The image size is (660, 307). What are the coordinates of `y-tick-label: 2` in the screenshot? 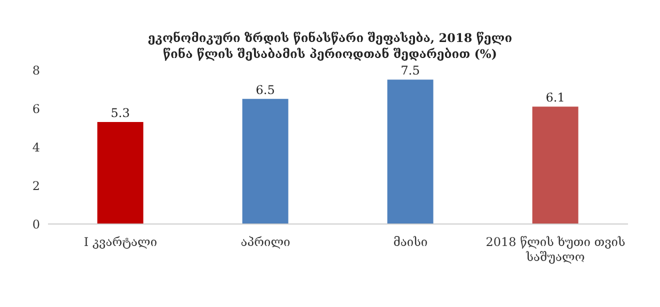 It's located at (36, 185).